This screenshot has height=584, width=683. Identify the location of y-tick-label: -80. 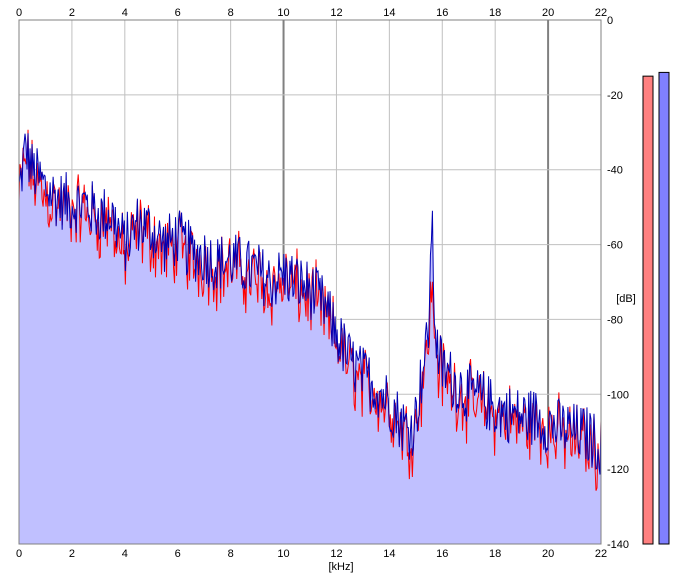
(615, 320).